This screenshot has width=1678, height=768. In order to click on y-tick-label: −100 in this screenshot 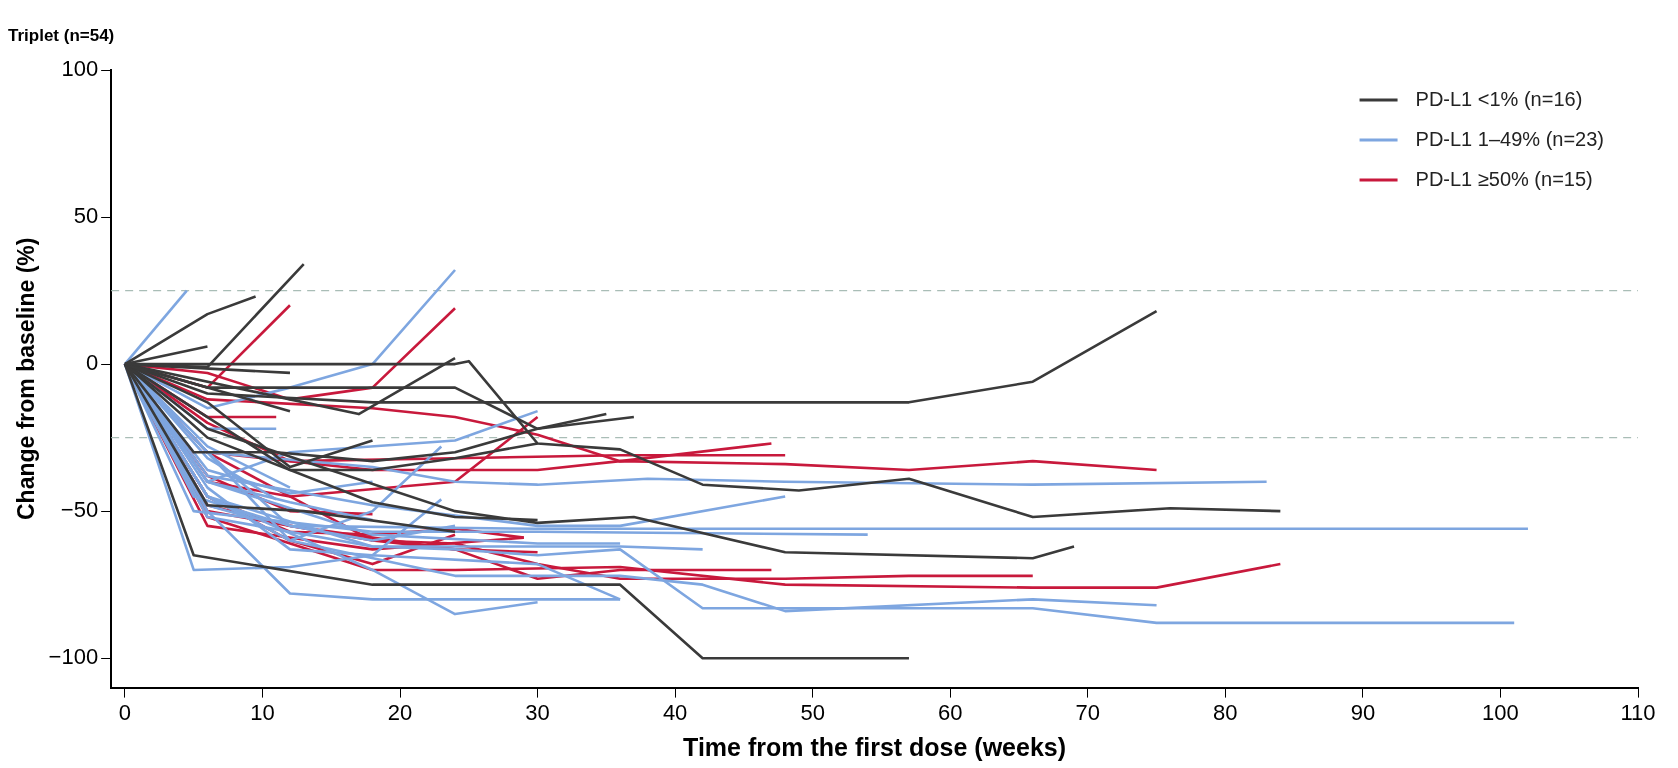, I will do `click(73, 657)`.